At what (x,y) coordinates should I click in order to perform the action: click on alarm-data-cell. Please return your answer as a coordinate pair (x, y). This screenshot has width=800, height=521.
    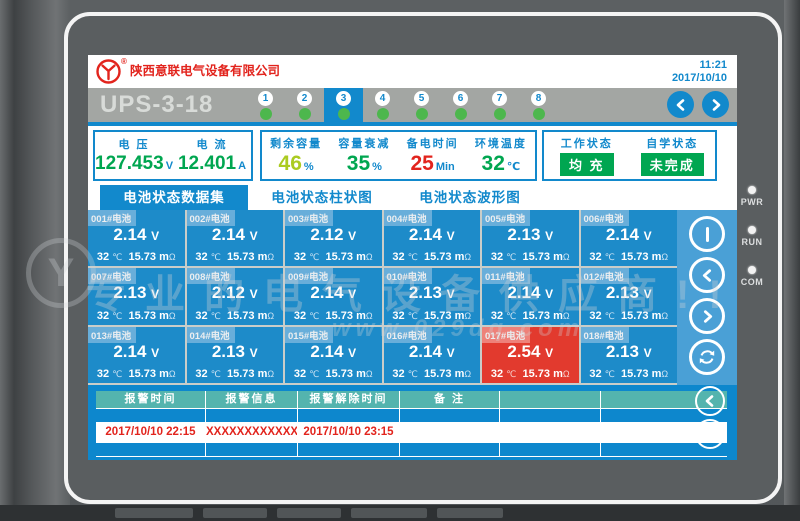
    Looking at the image, I should click on (550, 432).